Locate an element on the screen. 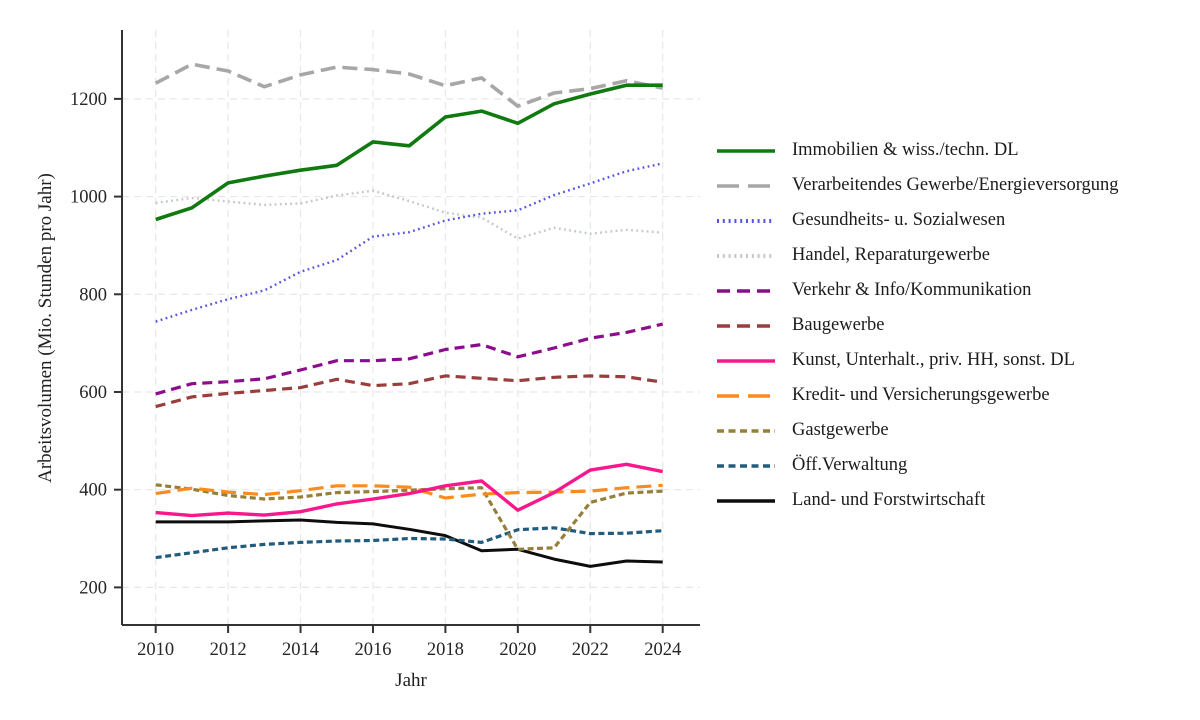 The width and height of the screenshot is (1200, 720). legend-item: Kunst, Unterhalt., priv. HH, sonst. DL is located at coordinates (917, 360).